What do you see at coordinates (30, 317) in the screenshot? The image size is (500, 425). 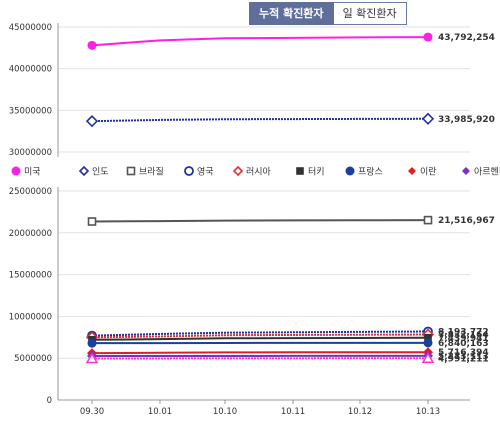 I see `y-tick-label: 10000000` at bounding box center [30, 317].